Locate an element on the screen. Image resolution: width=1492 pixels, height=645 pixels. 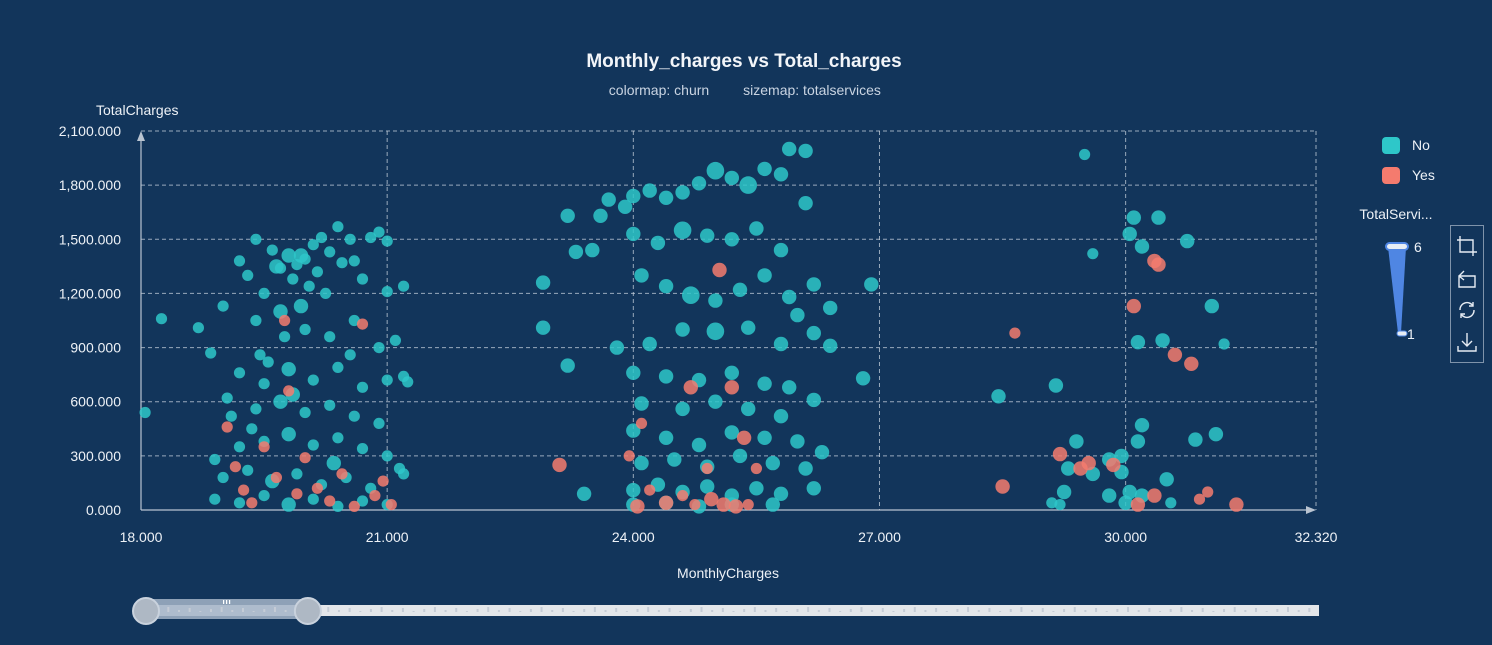
legend: No Yes TotalServi... 6 1 is located at coordinates (1397, 239).